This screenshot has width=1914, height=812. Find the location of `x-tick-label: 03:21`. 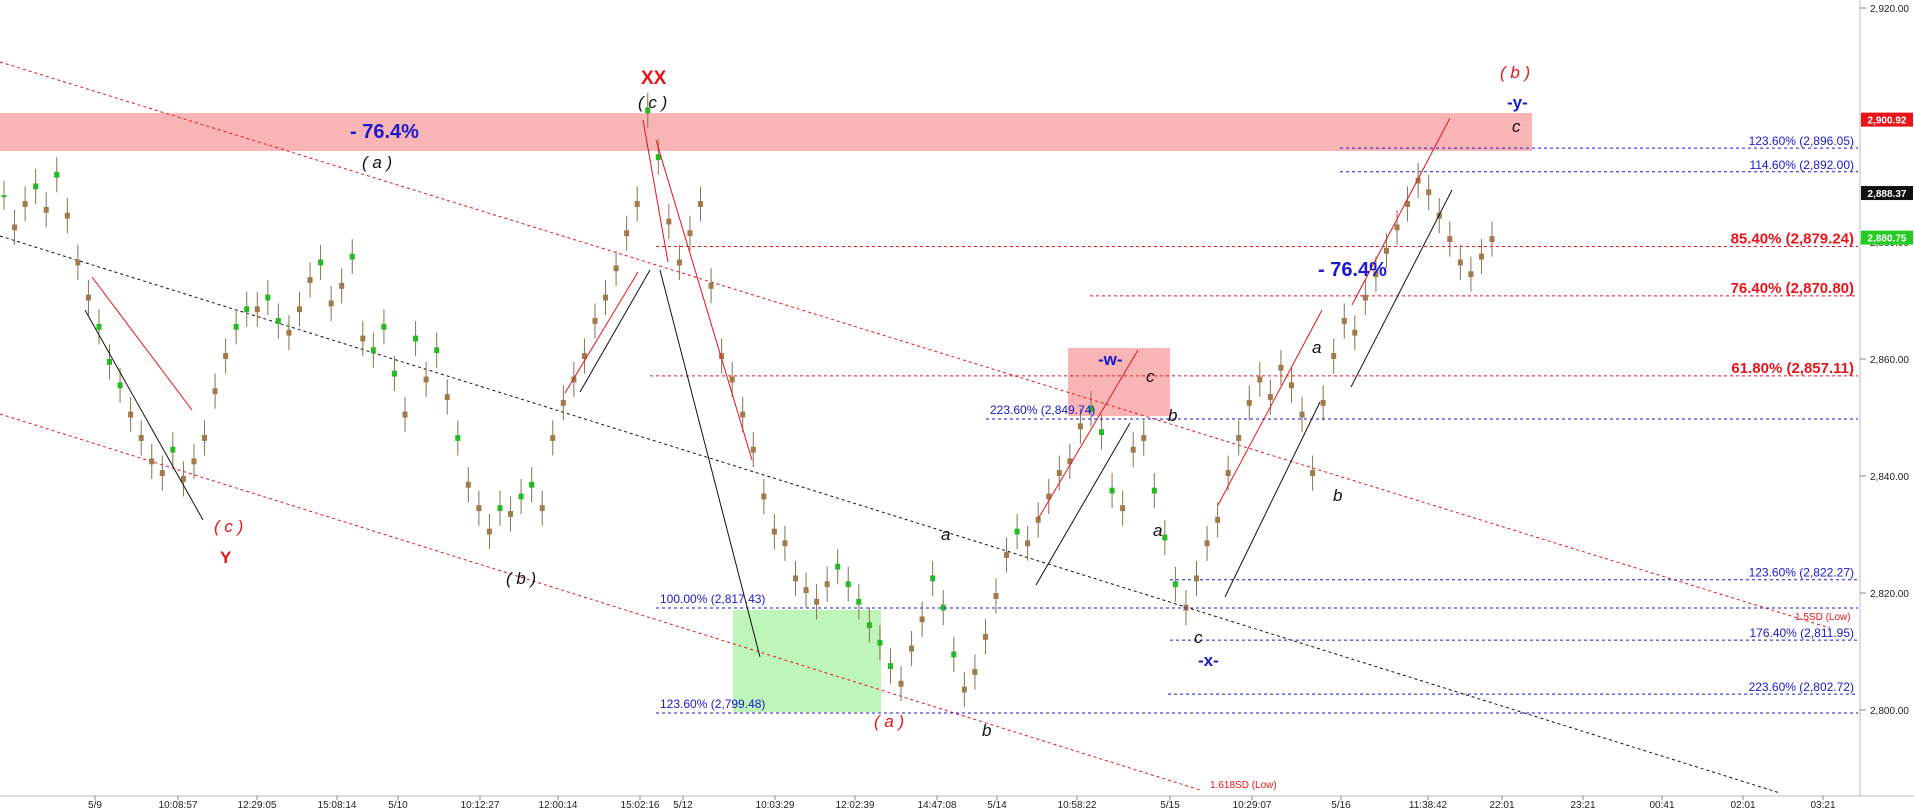

x-tick-label: 03:21 is located at coordinates (1822, 805).